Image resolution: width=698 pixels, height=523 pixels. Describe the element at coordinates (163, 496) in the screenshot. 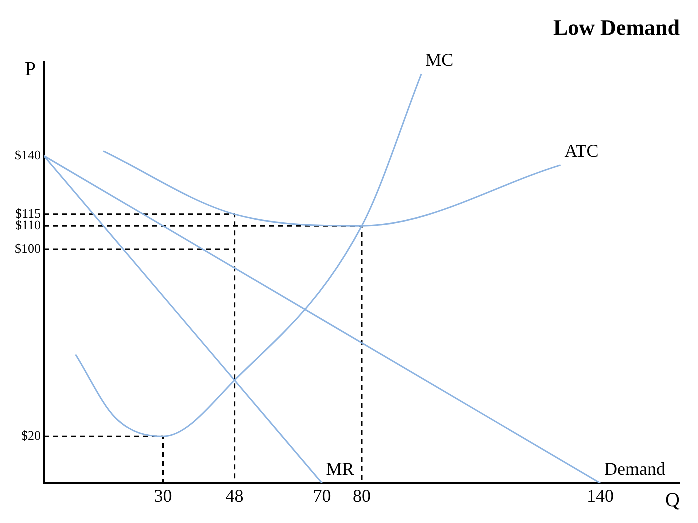

I see `x-tick-label: 30` at that location.